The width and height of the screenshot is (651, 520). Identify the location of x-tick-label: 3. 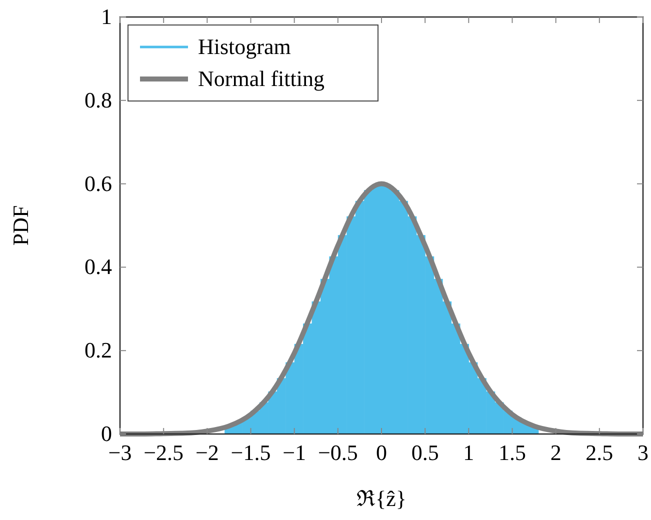
(643, 452).